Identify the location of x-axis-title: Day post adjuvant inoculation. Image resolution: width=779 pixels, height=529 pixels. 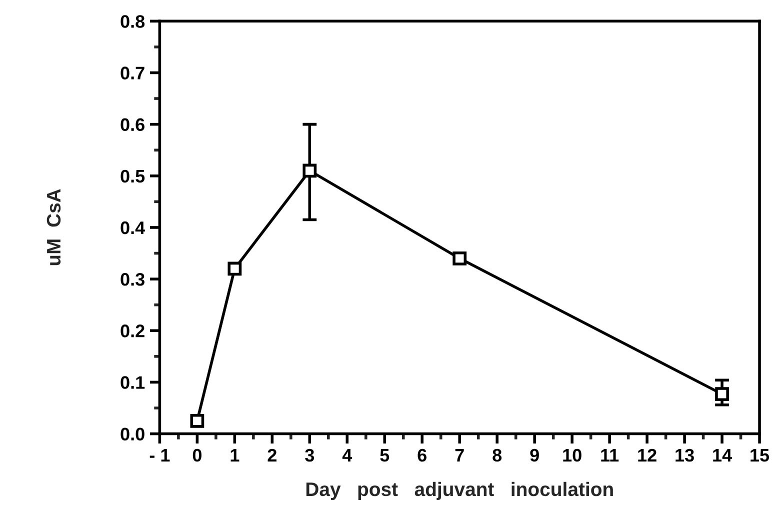
(459, 491).